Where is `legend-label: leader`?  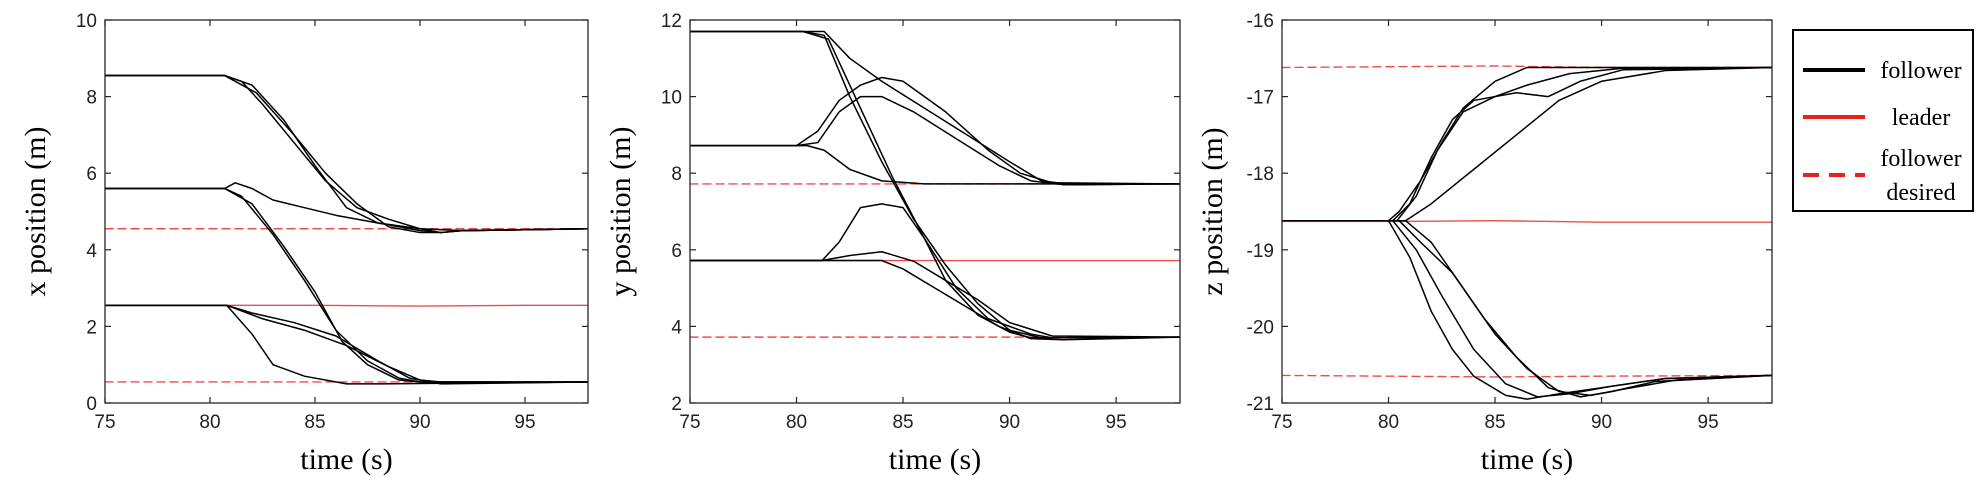
legend-label: leader is located at coordinates (1921, 118).